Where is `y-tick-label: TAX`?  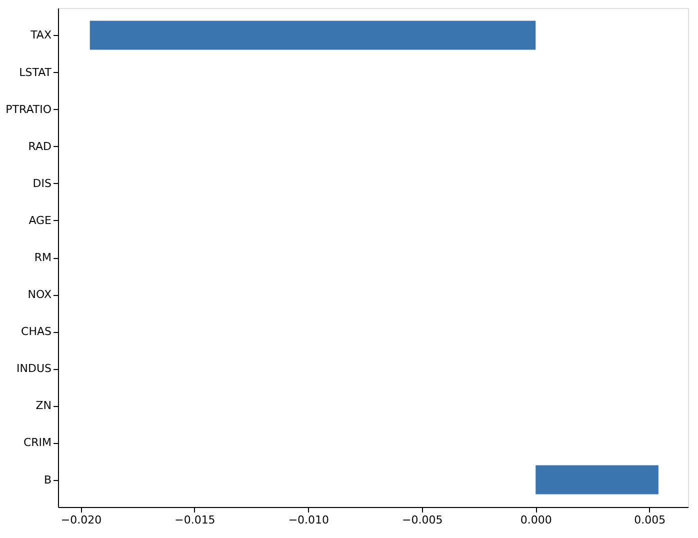 y-tick-label: TAX is located at coordinates (41, 35).